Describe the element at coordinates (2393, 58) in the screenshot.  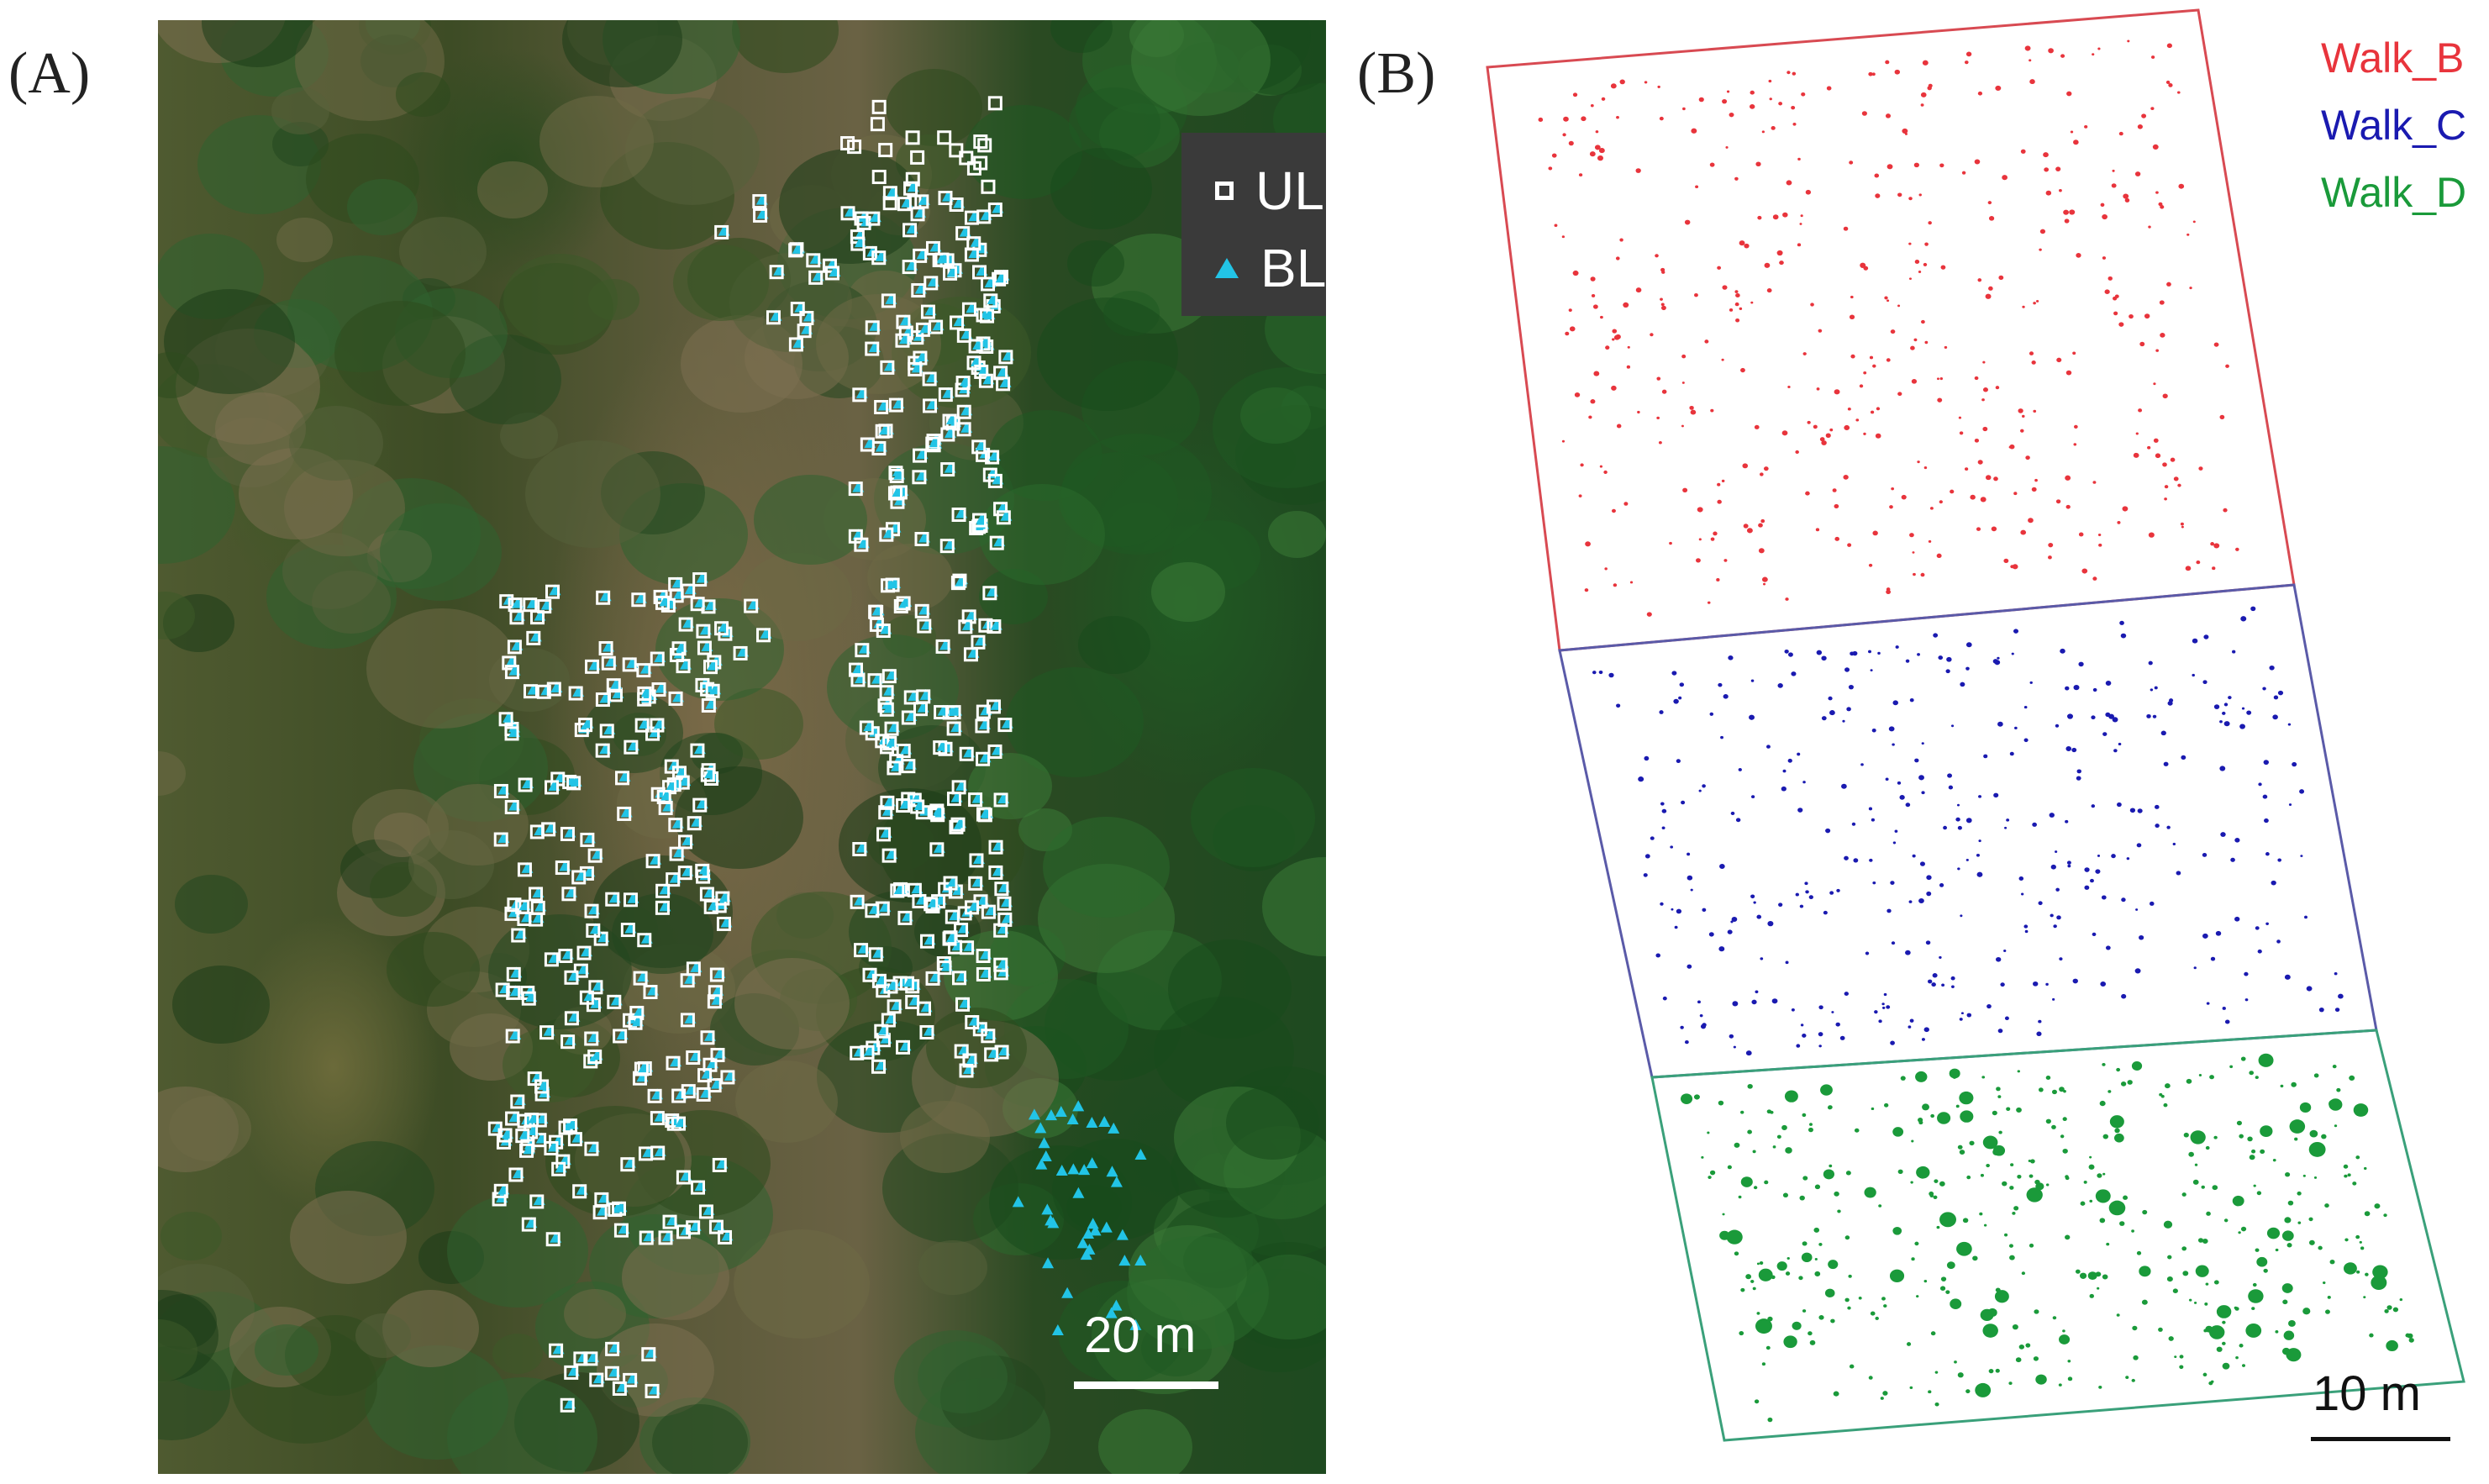
I see `legend-label-walk-b: Walk_B` at that location.